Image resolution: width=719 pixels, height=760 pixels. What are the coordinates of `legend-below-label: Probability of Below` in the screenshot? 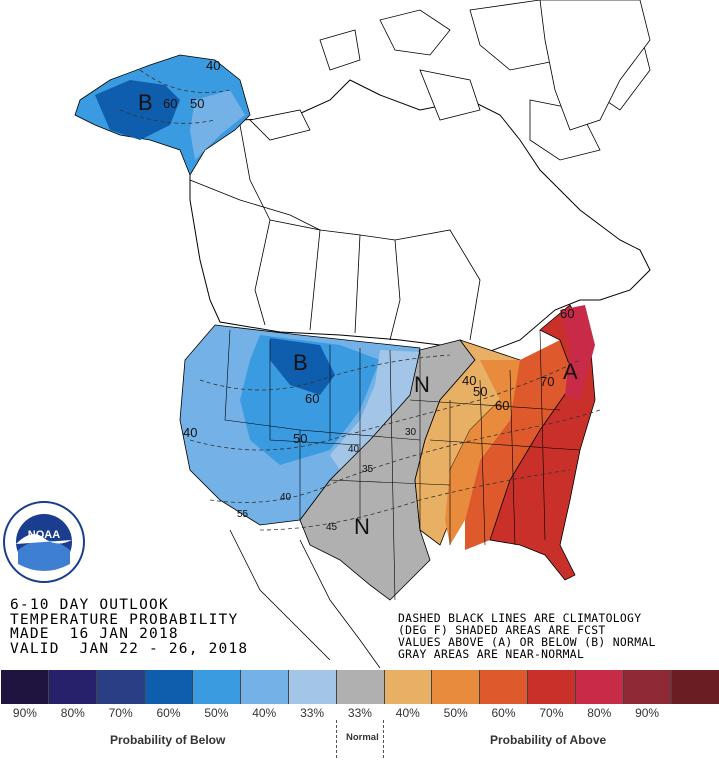 It's located at (168, 740).